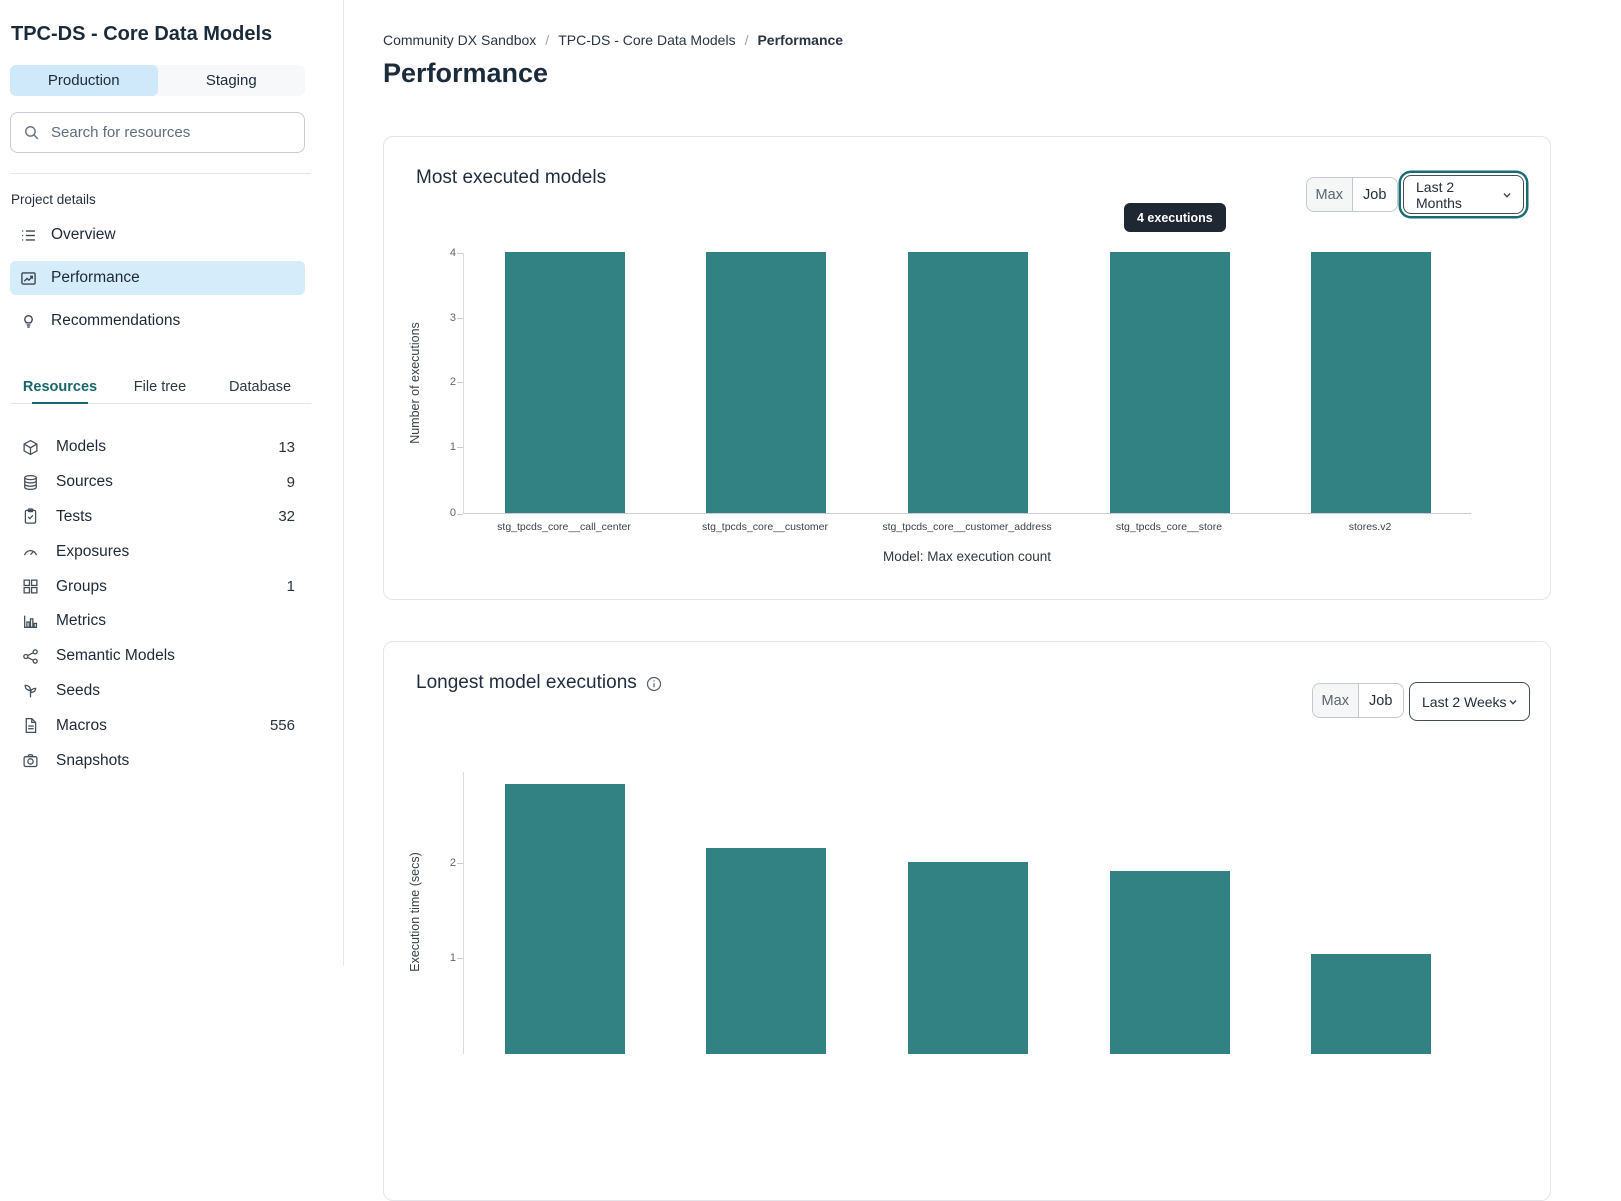 Image resolution: width=1621 pixels, height=1201 pixels. Describe the element at coordinates (157, 235) in the screenshot. I see `sidebar-item-overview: Overview` at that location.